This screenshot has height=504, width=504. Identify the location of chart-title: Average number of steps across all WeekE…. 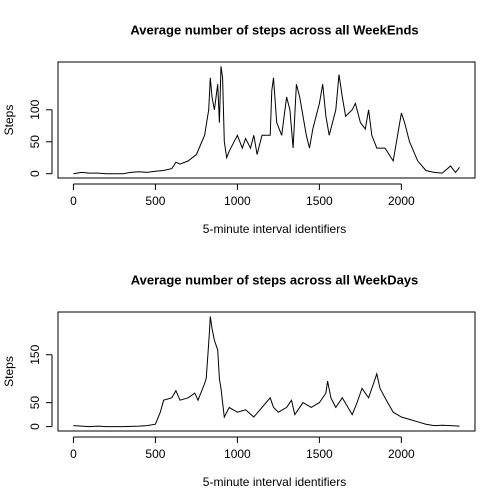
(274, 29).